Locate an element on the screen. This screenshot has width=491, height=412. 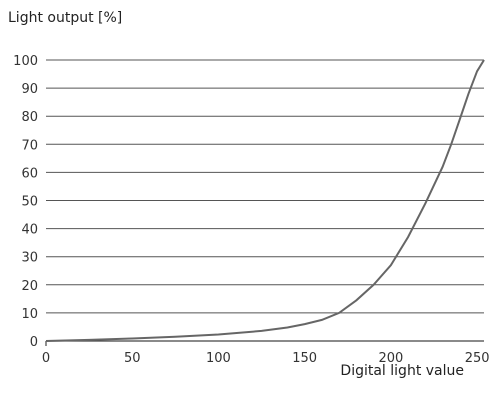
y-tick-label: 0 is located at coordinates (34, 342).